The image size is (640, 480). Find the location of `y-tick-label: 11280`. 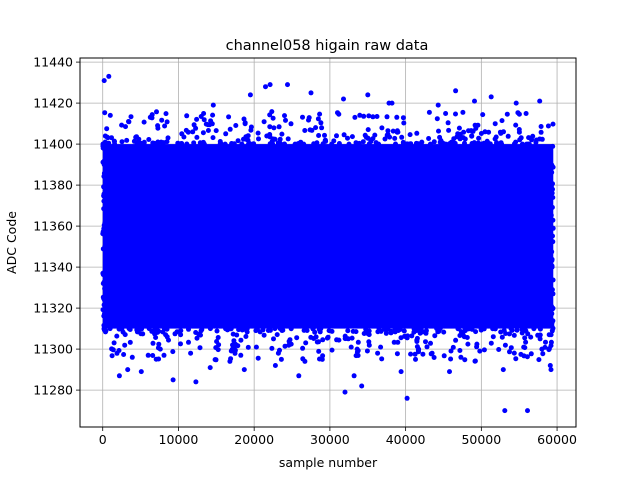

y-tick-label: 11280 is located at coordinates (53, 390).